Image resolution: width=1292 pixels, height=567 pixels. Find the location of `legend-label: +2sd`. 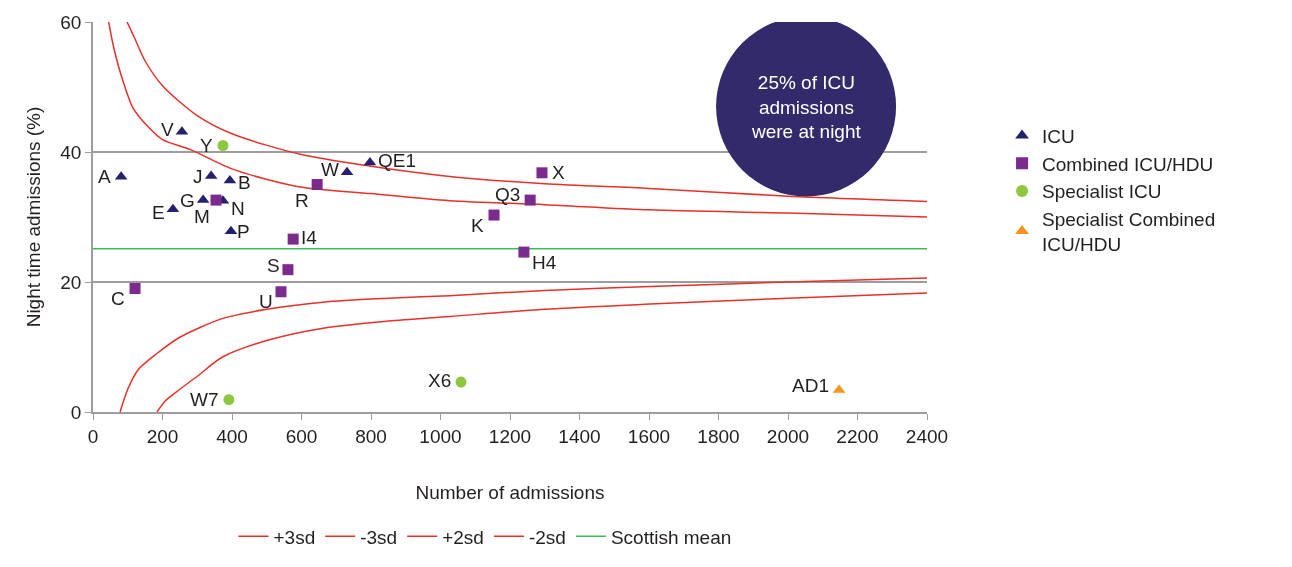

legend-label: +2sd is located at coordinates (463, 537).